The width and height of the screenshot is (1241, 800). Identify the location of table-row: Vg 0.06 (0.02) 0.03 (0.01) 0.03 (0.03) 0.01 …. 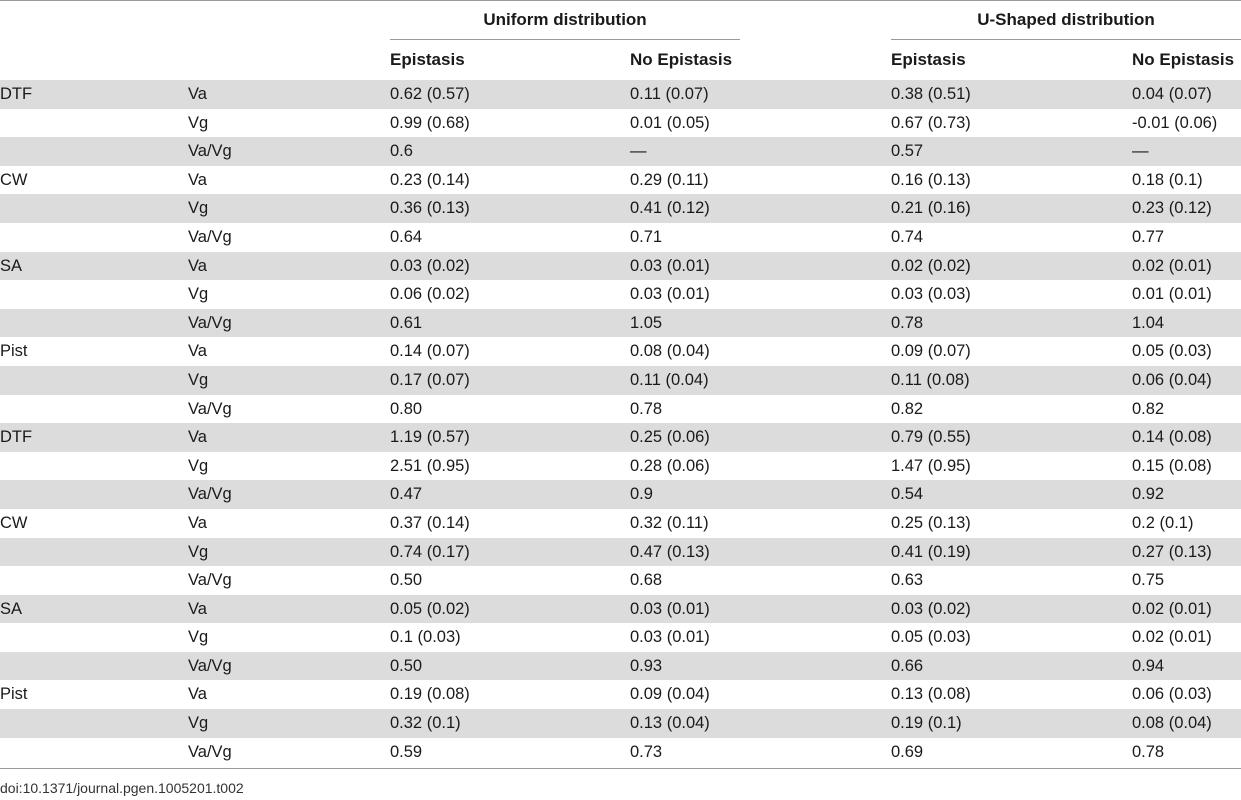
(620, 294).